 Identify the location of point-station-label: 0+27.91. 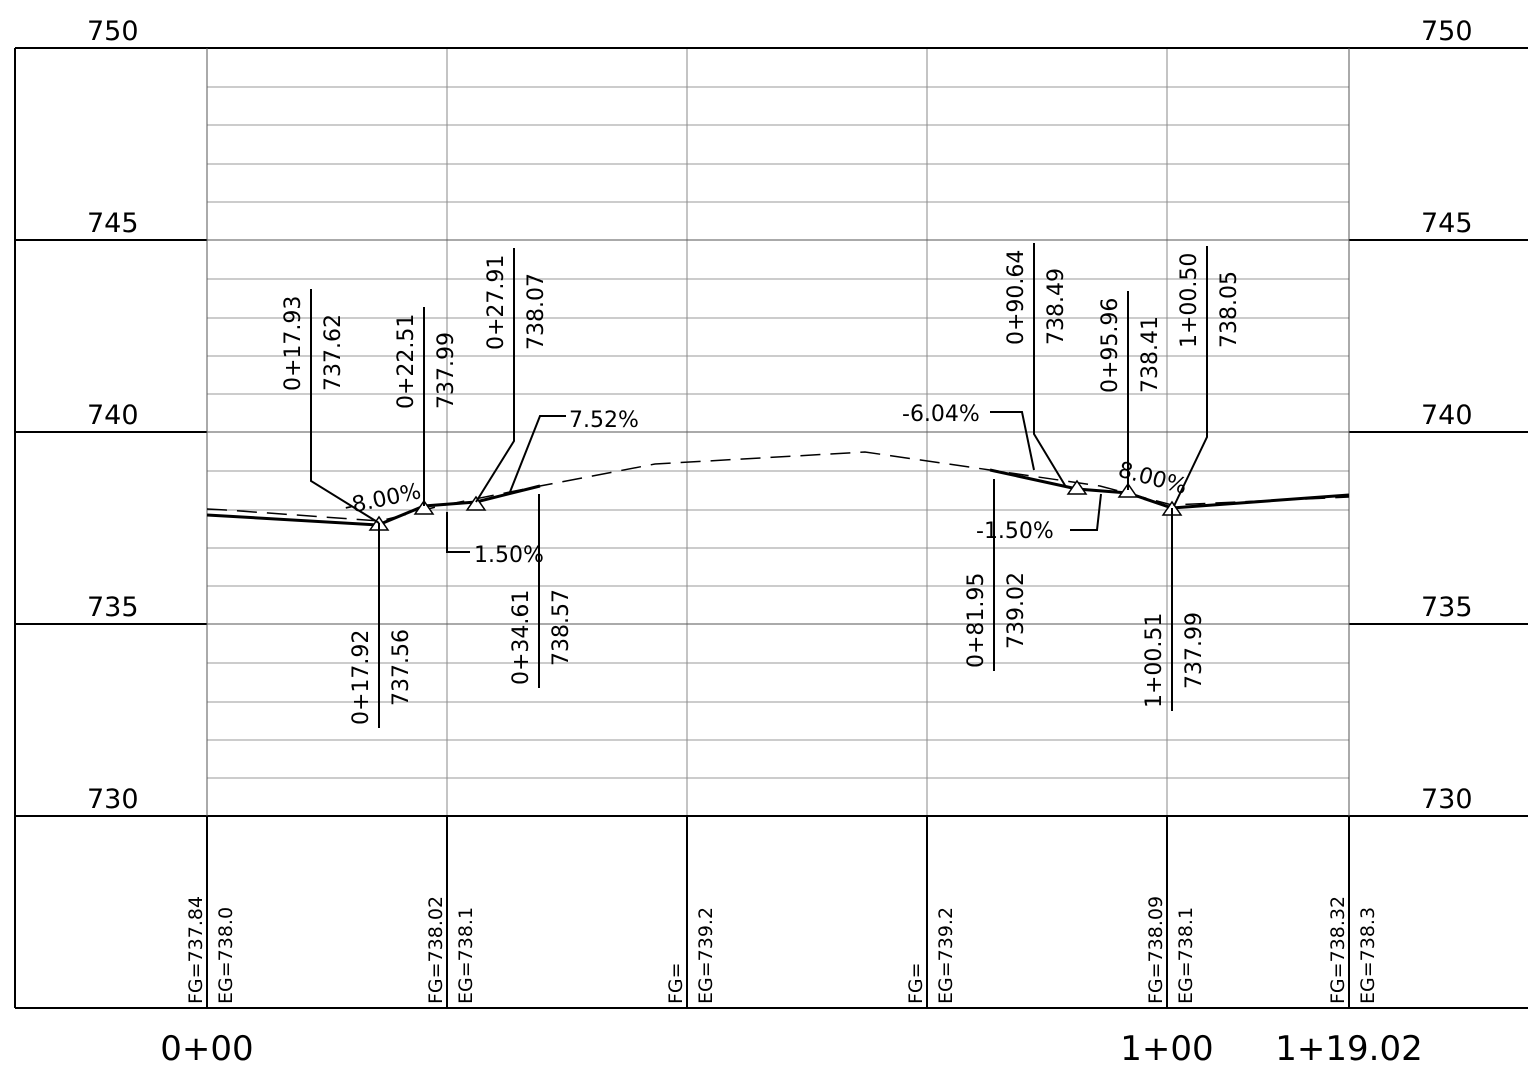
(496, 302).